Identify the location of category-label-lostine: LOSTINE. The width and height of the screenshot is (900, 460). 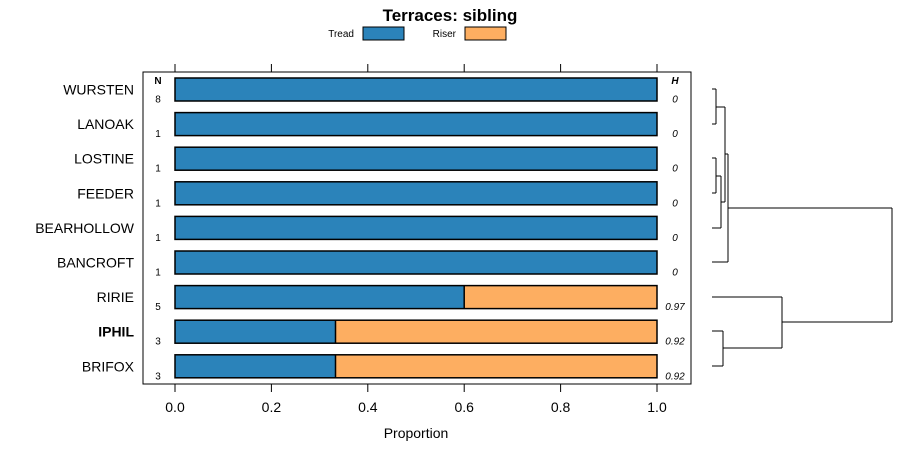
(104, 159).